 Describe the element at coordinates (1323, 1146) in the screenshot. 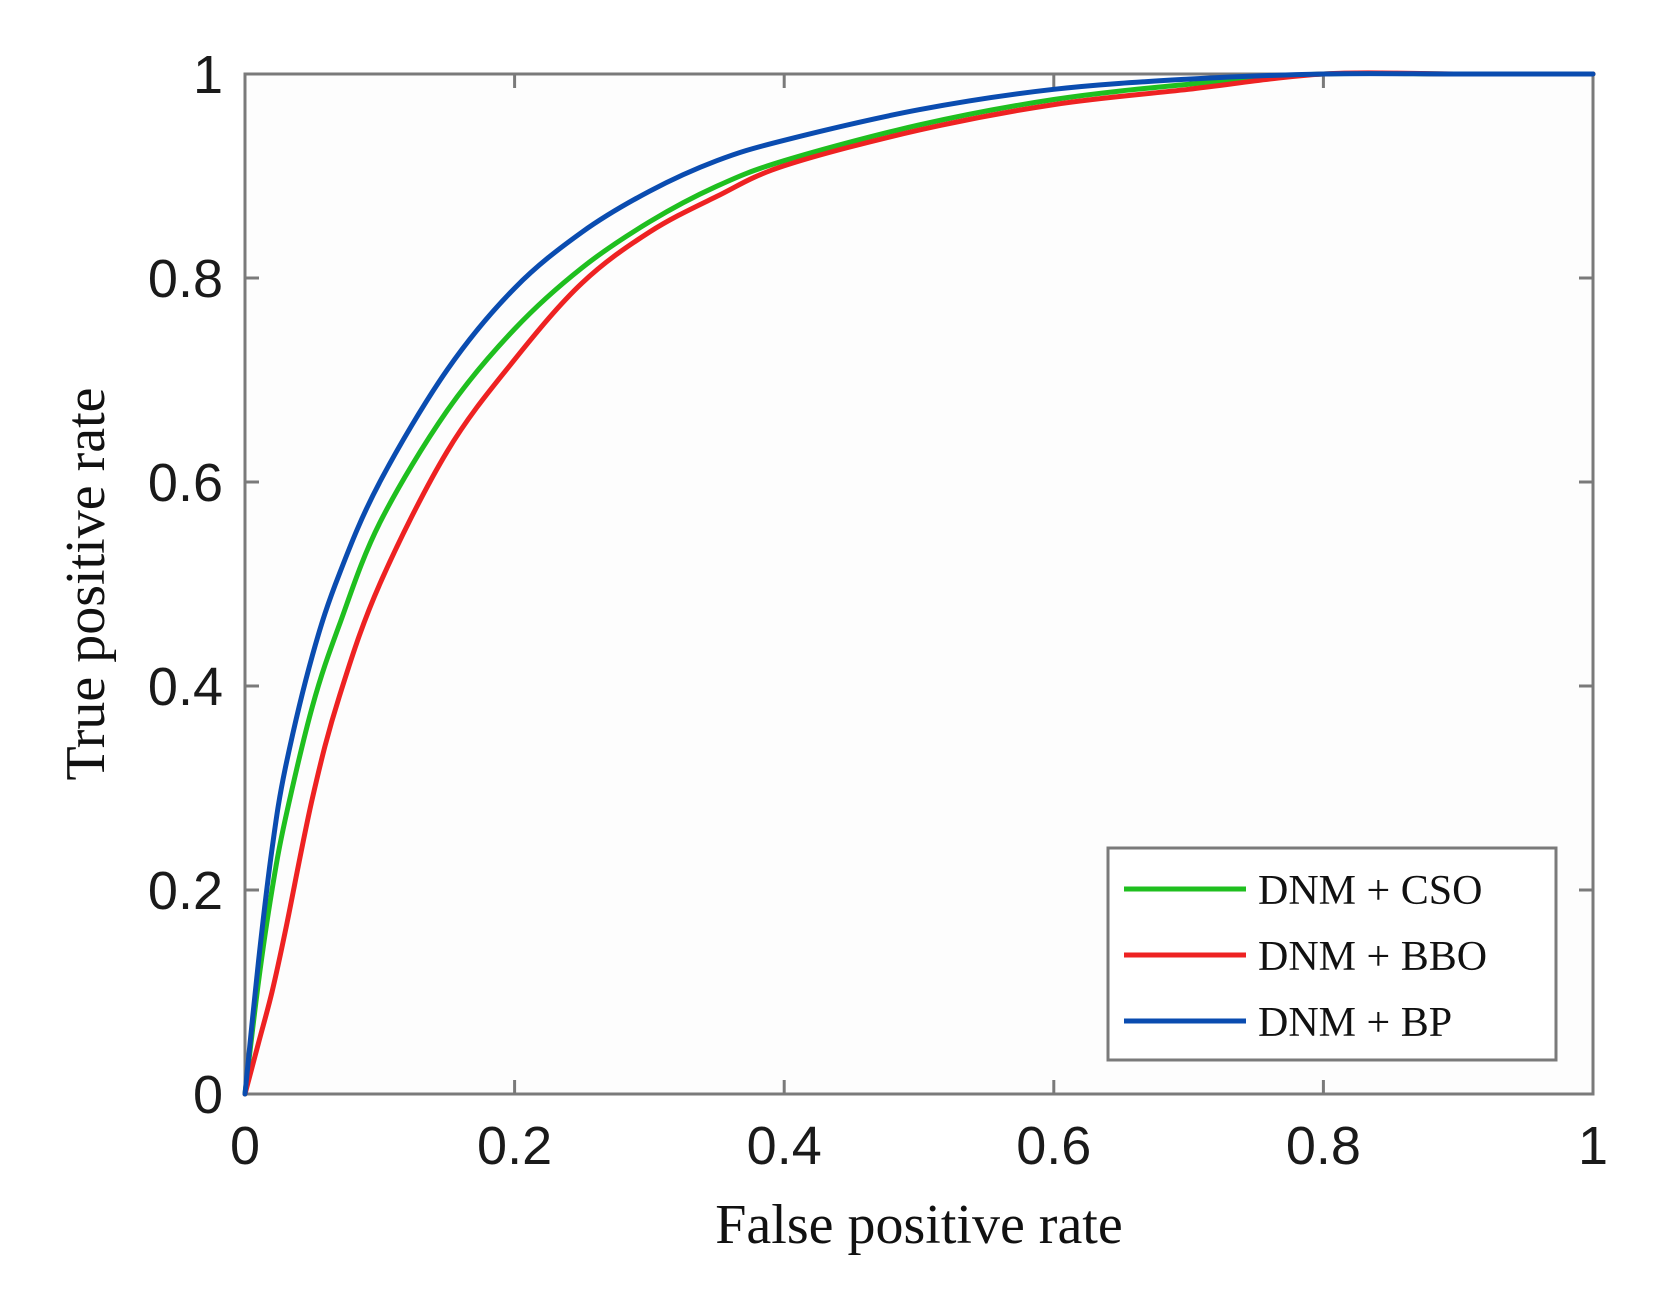

I see `x-tick-label: 0.8` at that location.